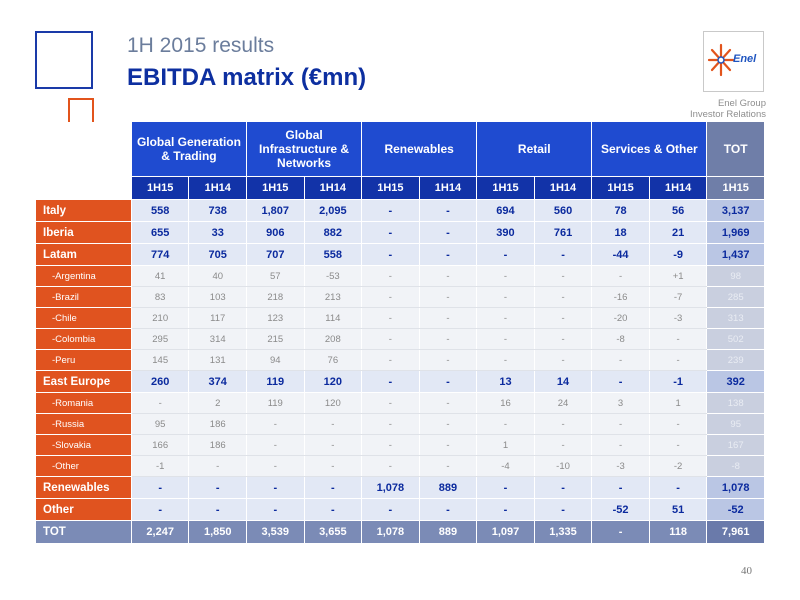 This screenshot has height=600, width=800. What do you see at coordinates (735, 360) in the screenshot?
I see `row-total-cell: 239` at bounding box center [735, 360].